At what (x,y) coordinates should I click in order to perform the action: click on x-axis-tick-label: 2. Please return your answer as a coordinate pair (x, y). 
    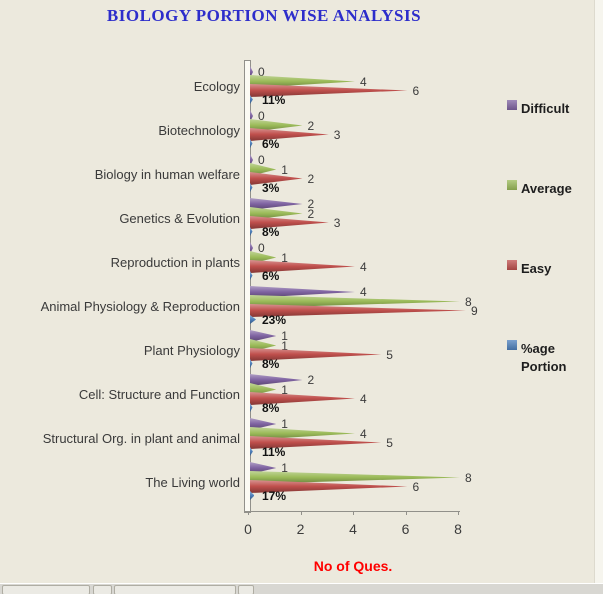
    Looking at the image, I should click on (300, 529).